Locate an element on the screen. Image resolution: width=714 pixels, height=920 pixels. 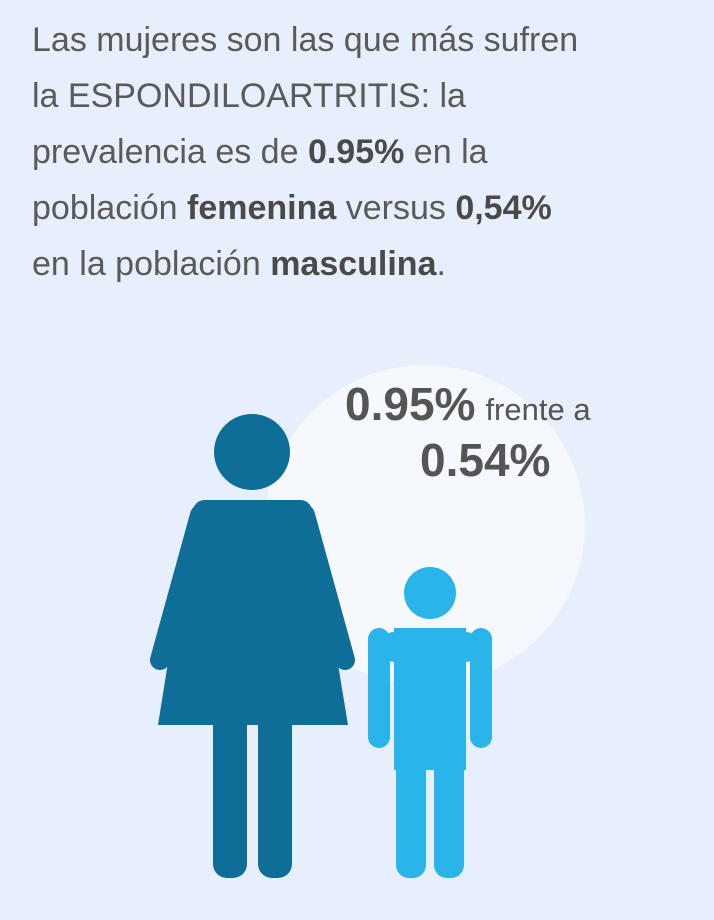
text: en la población is located at coordinates (151, 264).